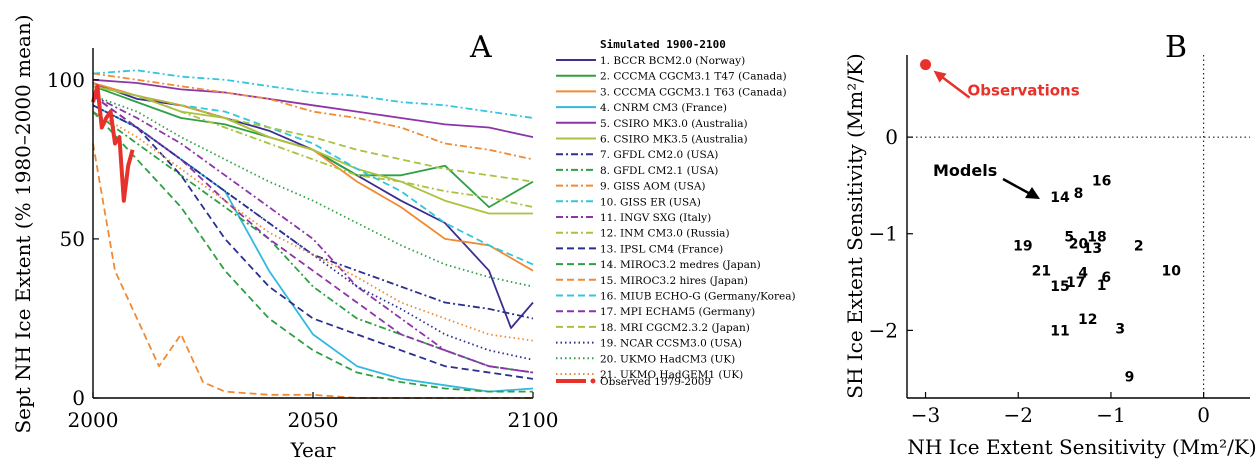 The width and height of the screenshot is (1258, 459). I want to click on x-tick-label: 0, so click(1203, 415).